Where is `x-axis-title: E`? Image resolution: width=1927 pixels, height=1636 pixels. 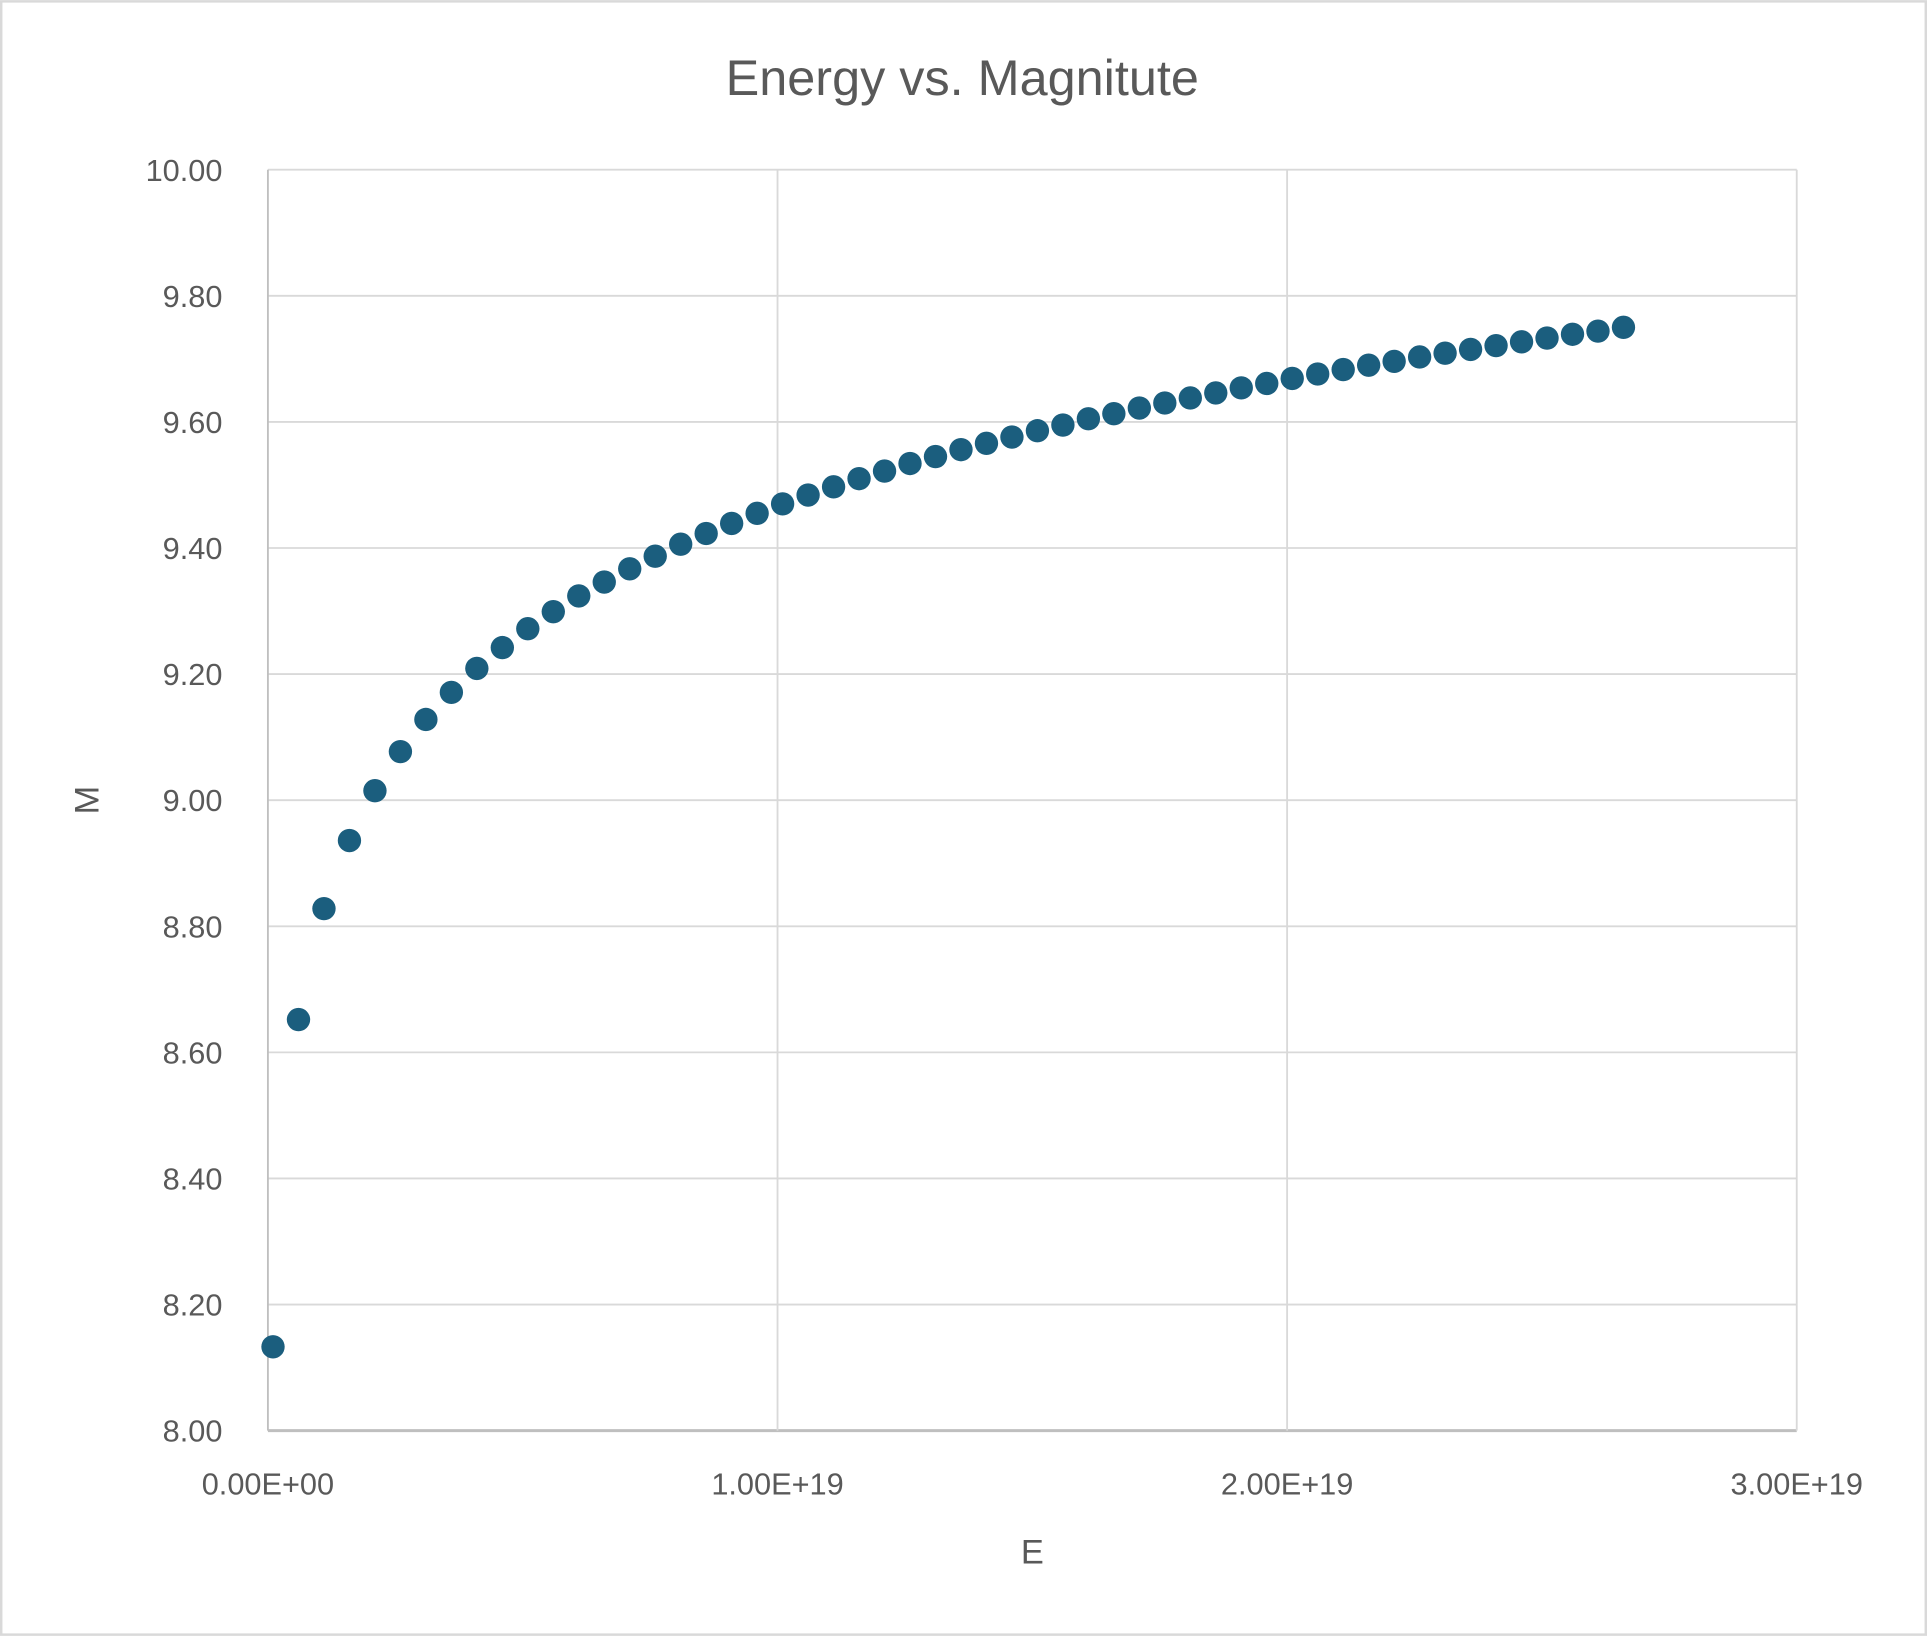
x-axis-title: E is located at coordinates (1032, 1552).